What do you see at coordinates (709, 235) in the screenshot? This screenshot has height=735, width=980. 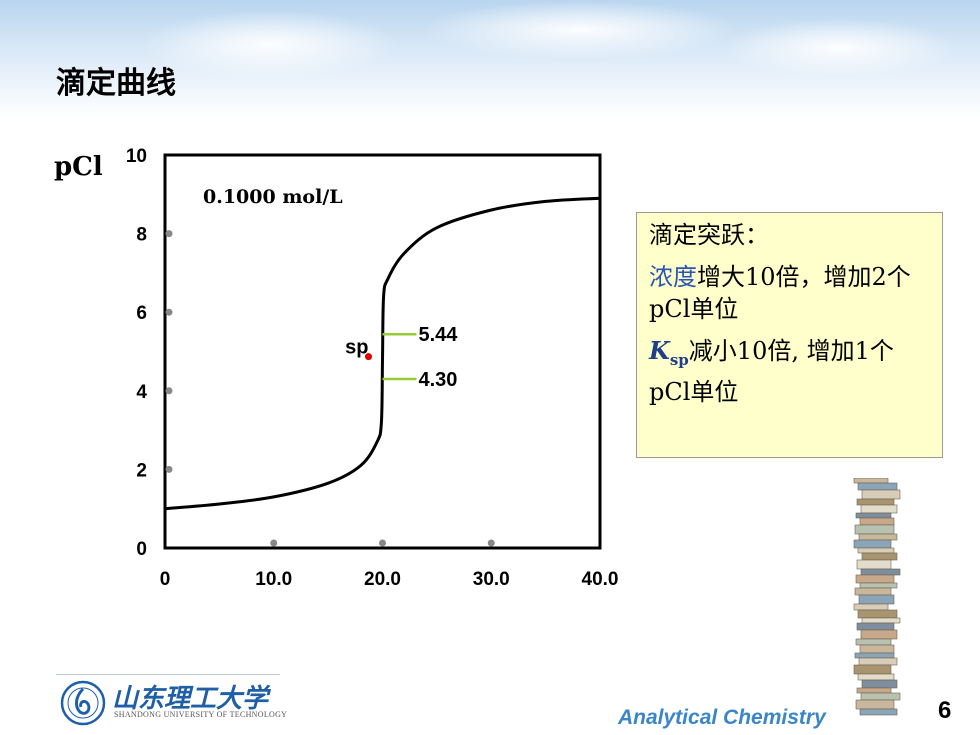 I see `note-heading: 滴定突跃：` at bounding box center [709, 235].